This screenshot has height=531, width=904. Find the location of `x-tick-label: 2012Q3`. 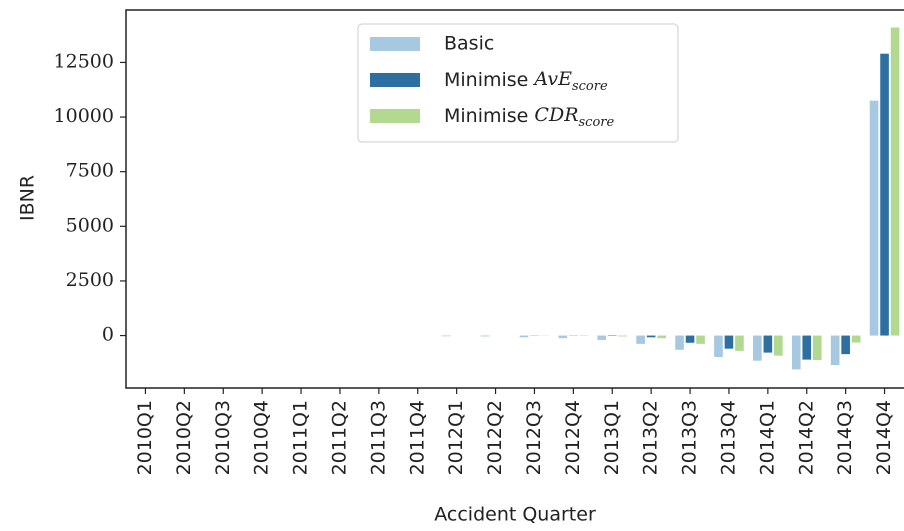

x-tick-label: 2012Q3 is located at coordinates (534, 437).